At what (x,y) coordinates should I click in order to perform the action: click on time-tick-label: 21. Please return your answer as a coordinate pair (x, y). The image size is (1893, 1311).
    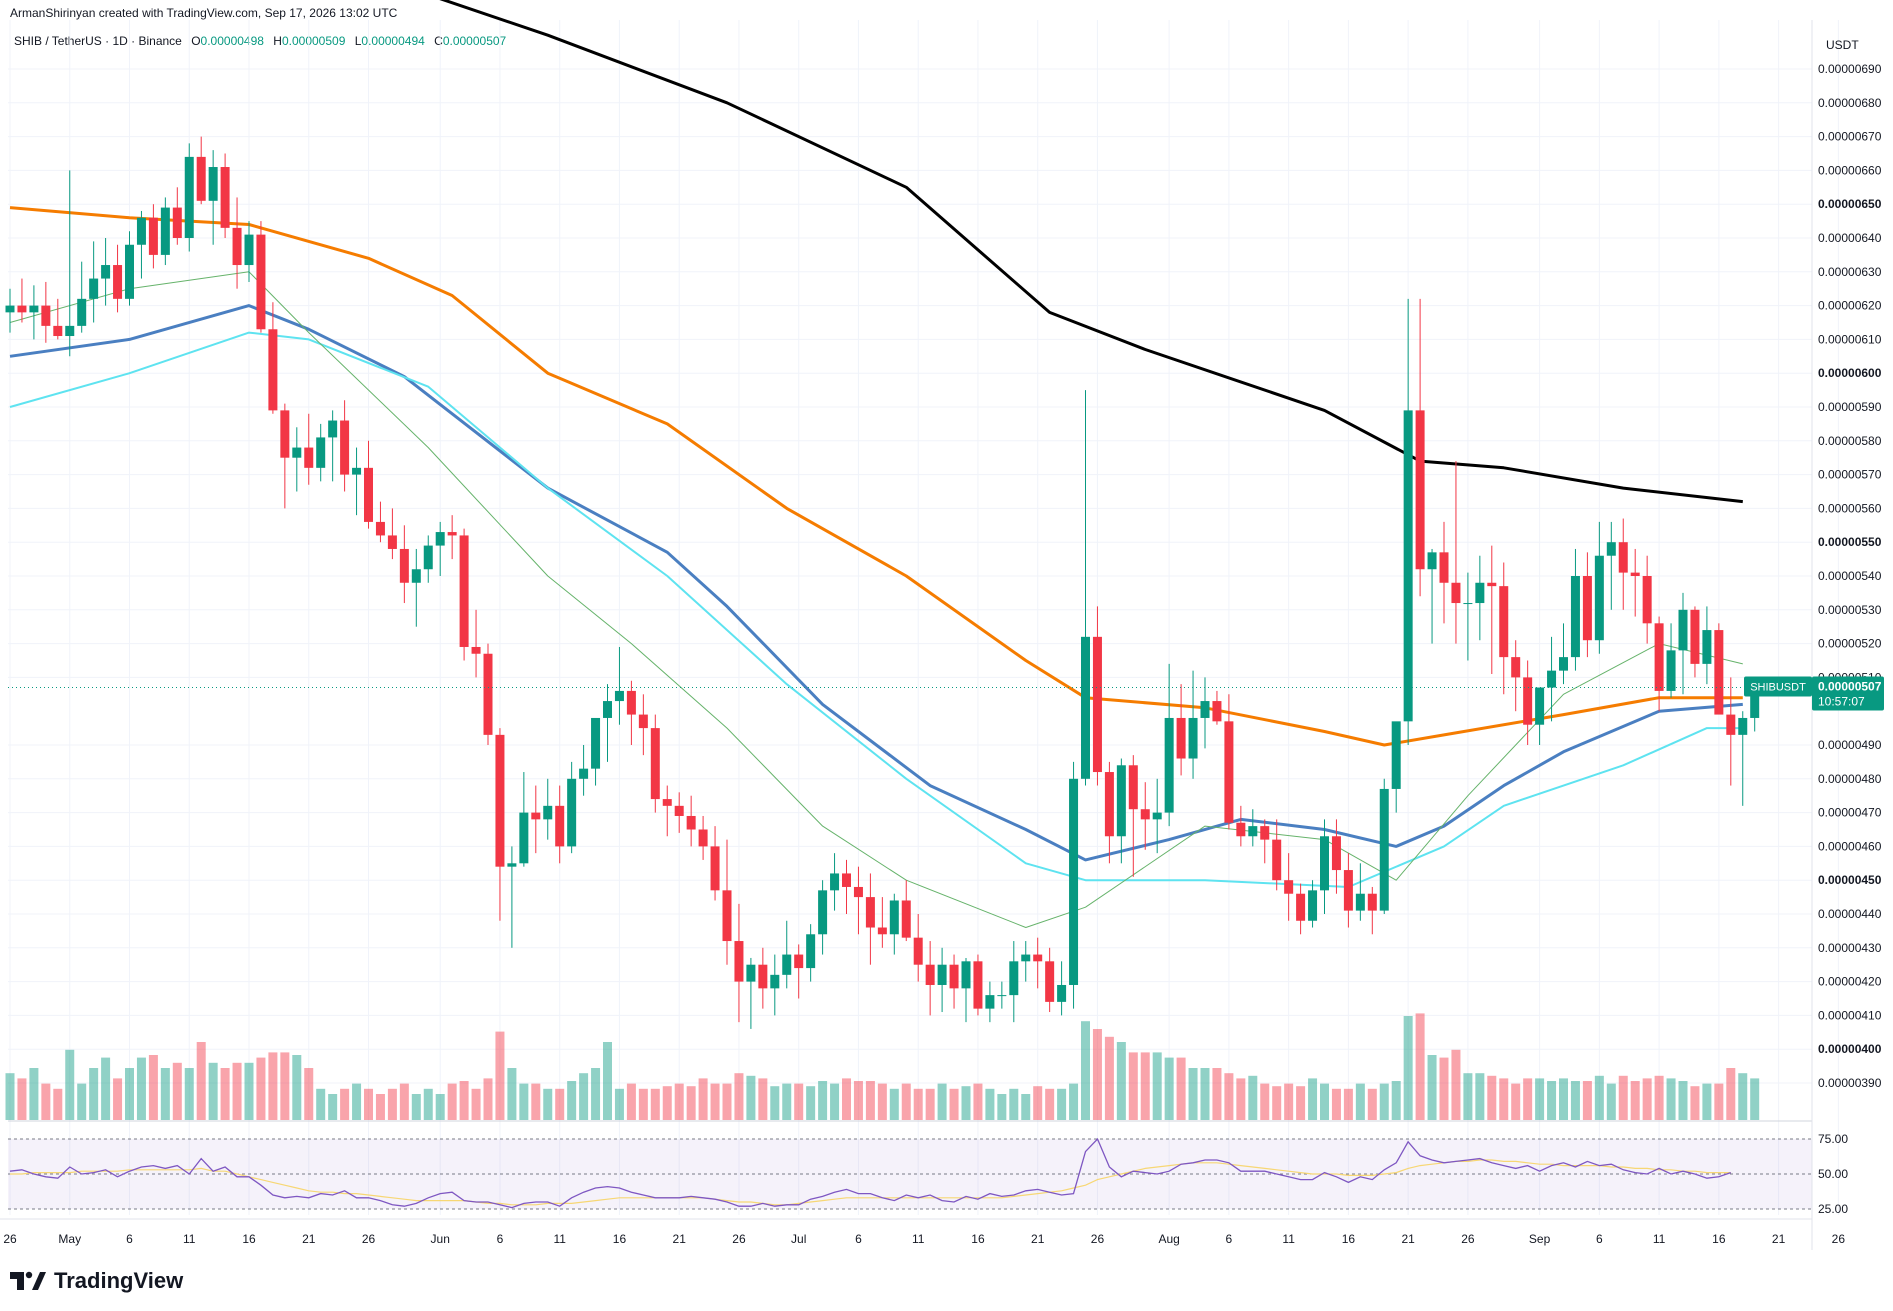
    Looking at the image, I should click on (1038, 1239).